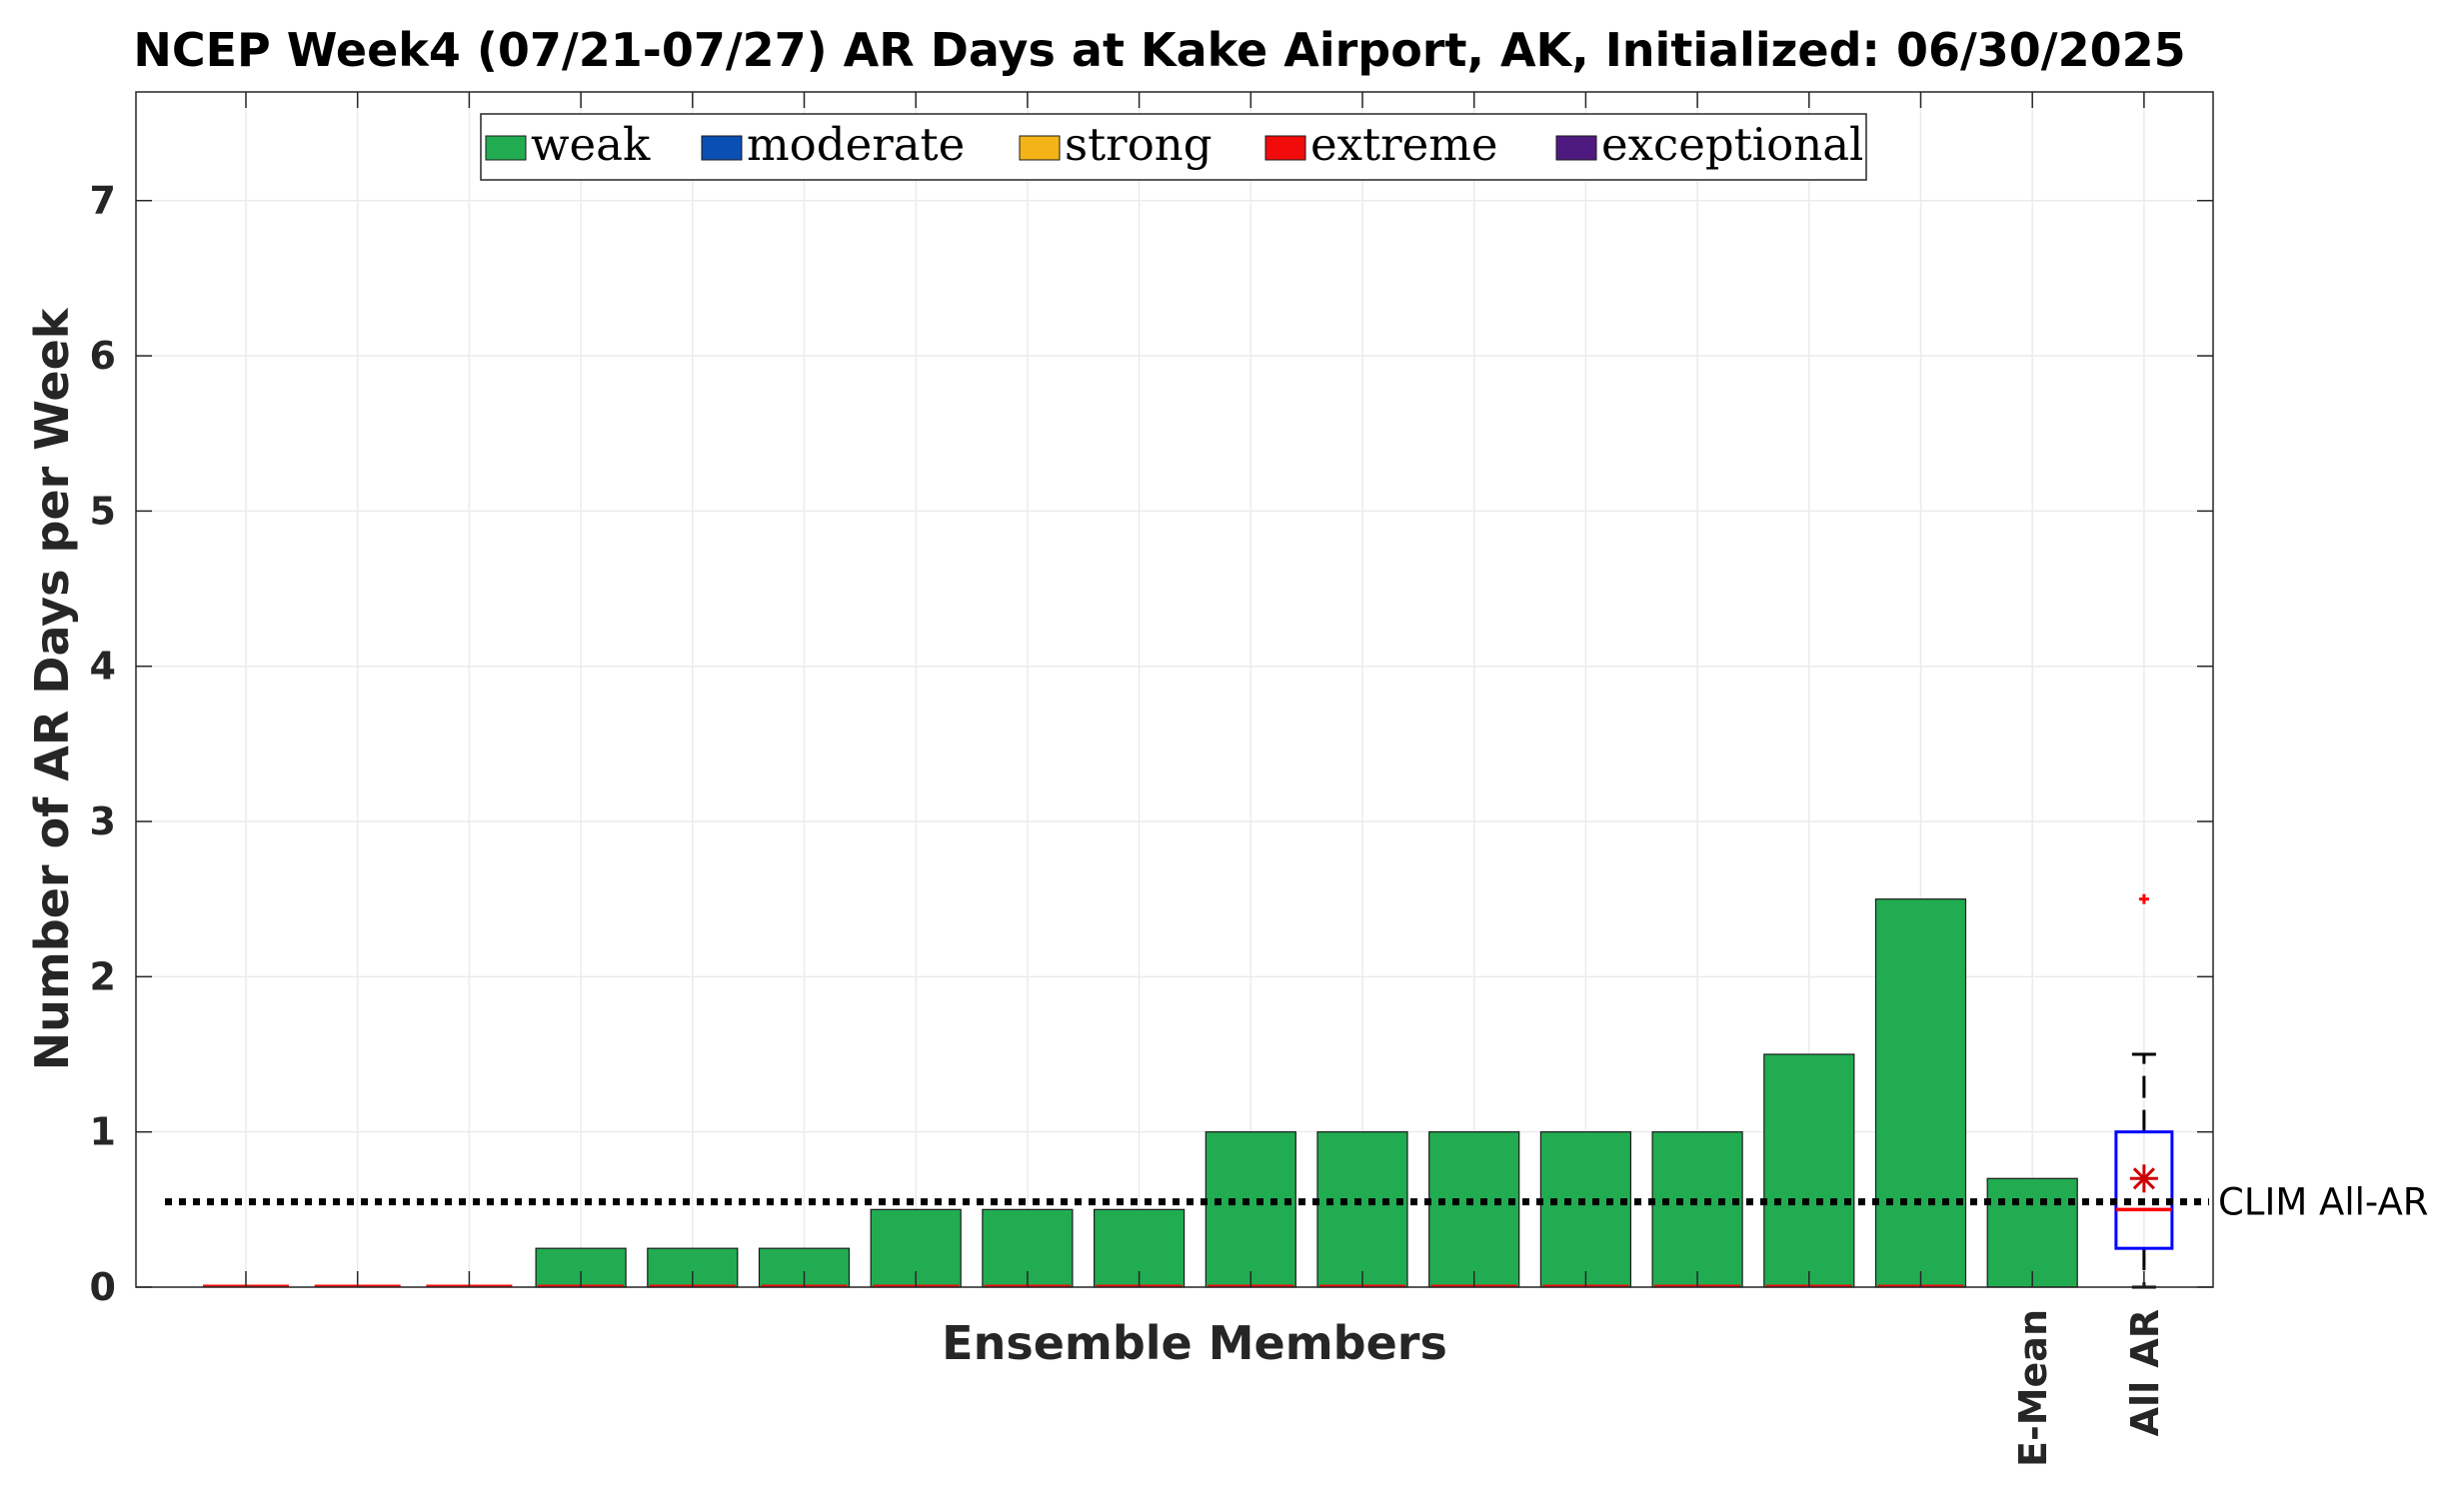 The height and width of the screenshot is (1504, 2464). I want to click on legend-swatch-exceptional, so click(1576, 148).